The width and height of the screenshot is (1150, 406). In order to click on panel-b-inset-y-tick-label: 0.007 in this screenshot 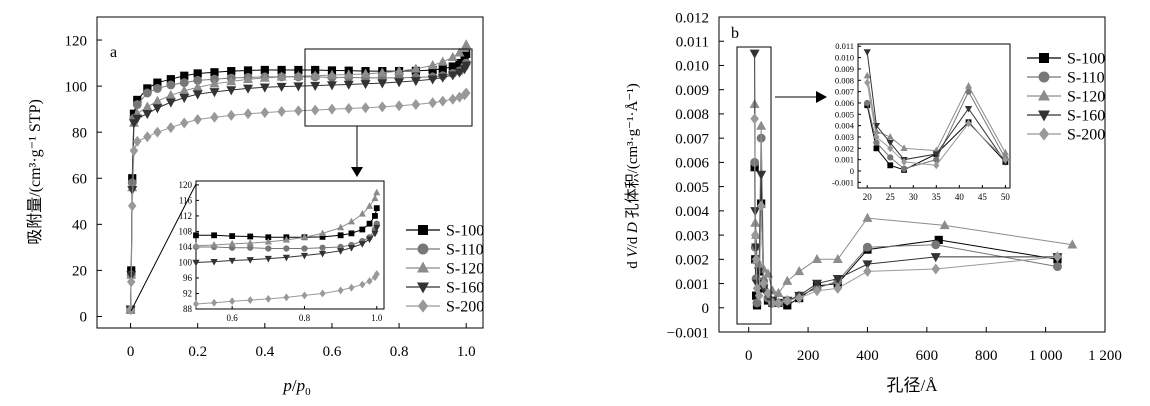, I will do `click(844, 92)`.